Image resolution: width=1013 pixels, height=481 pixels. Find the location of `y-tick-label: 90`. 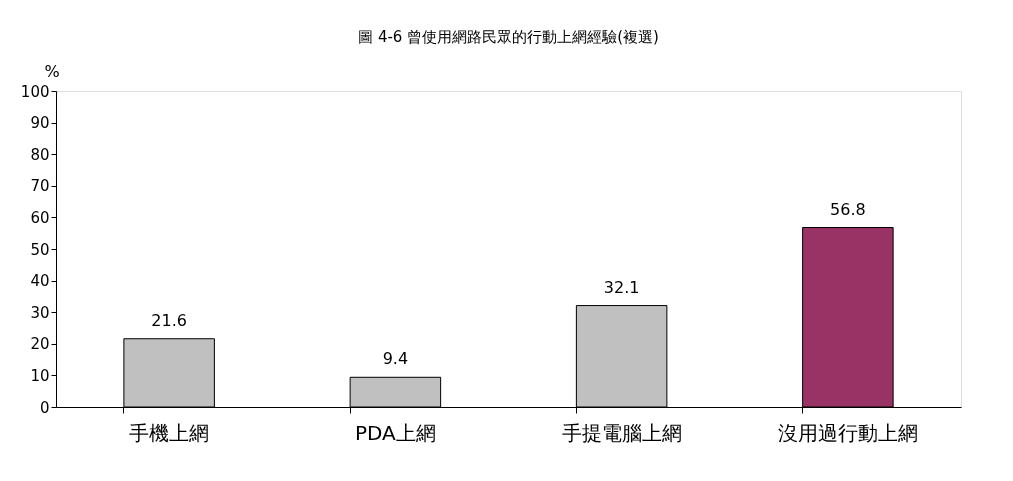

y-tick-label: 90 is located at coordinates (40, 123).